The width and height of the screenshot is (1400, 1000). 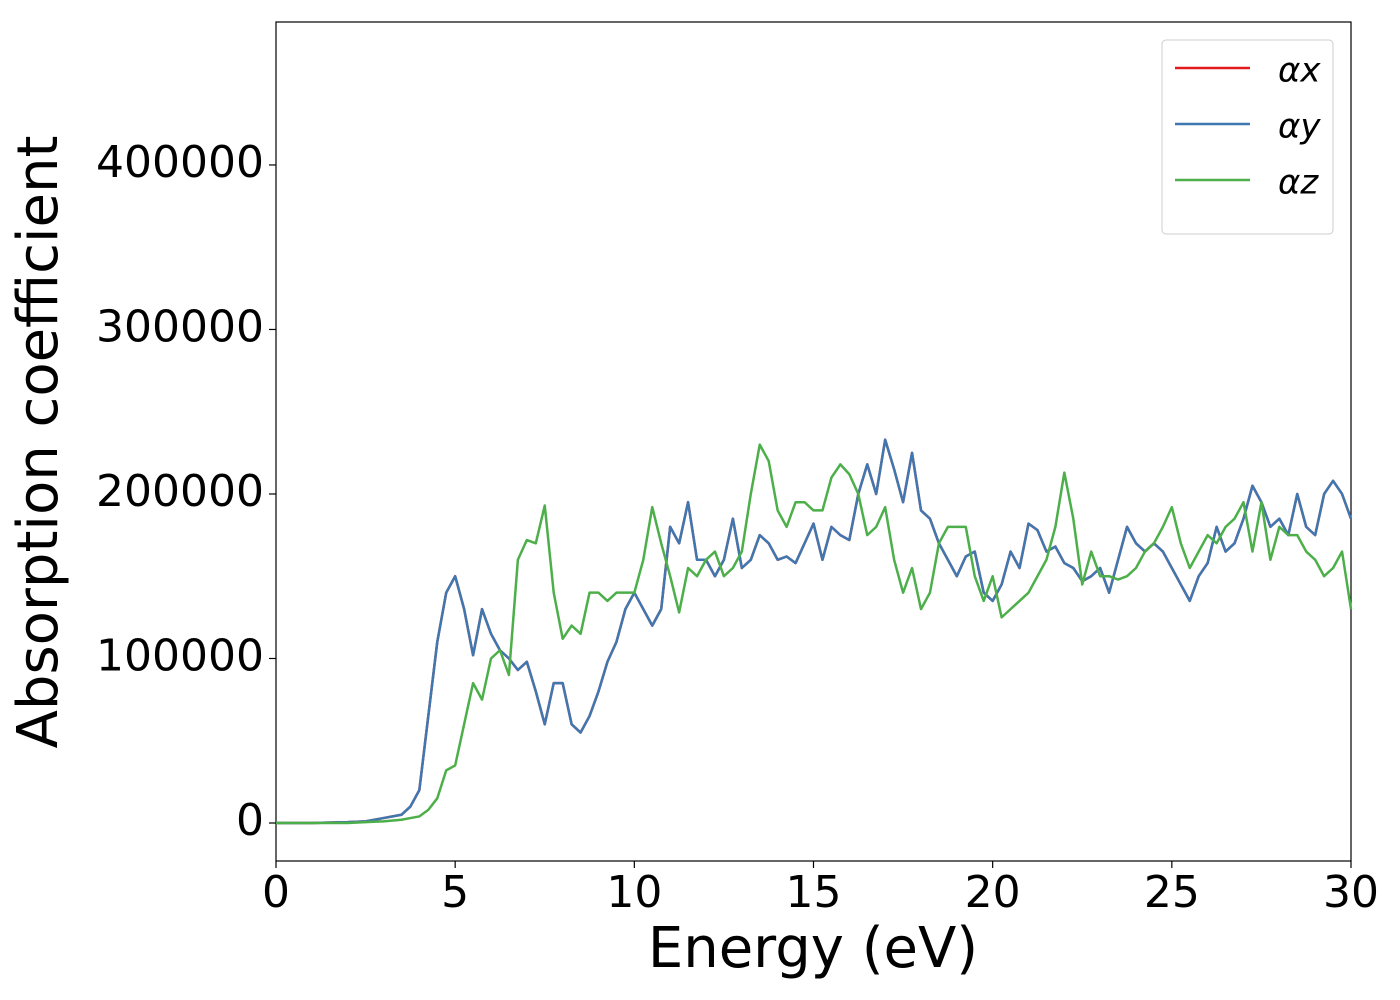 What do you see at coordinates (1172, 892) in the screenshot?
I see `x-tick-label: 25` at bounding box center [1172, 892].